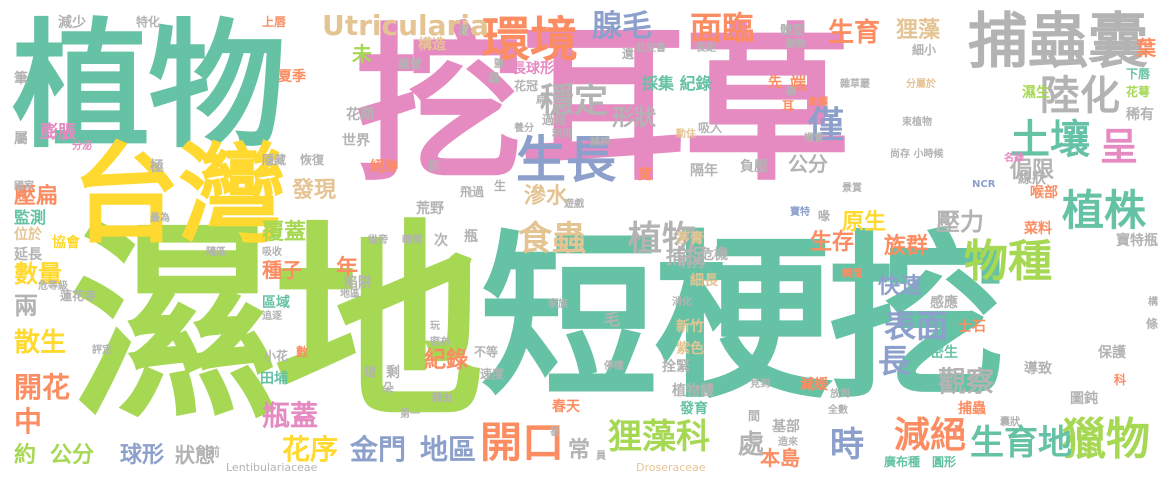 The width and height of the screenshot is (1175, 482). I want to click on word: 捕蟲囊, so click(1058, 42).